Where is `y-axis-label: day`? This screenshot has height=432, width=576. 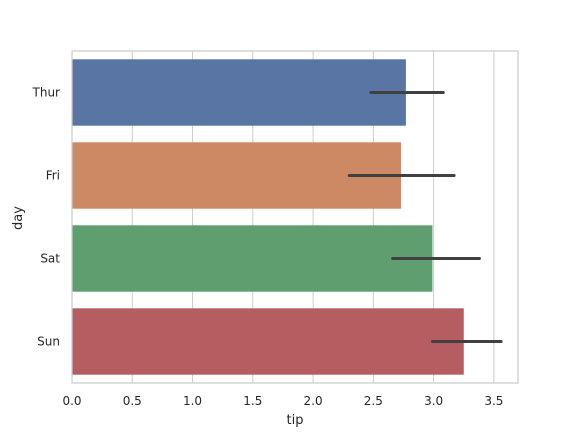
y-axis-label: day is located at coordinates (18, 218).